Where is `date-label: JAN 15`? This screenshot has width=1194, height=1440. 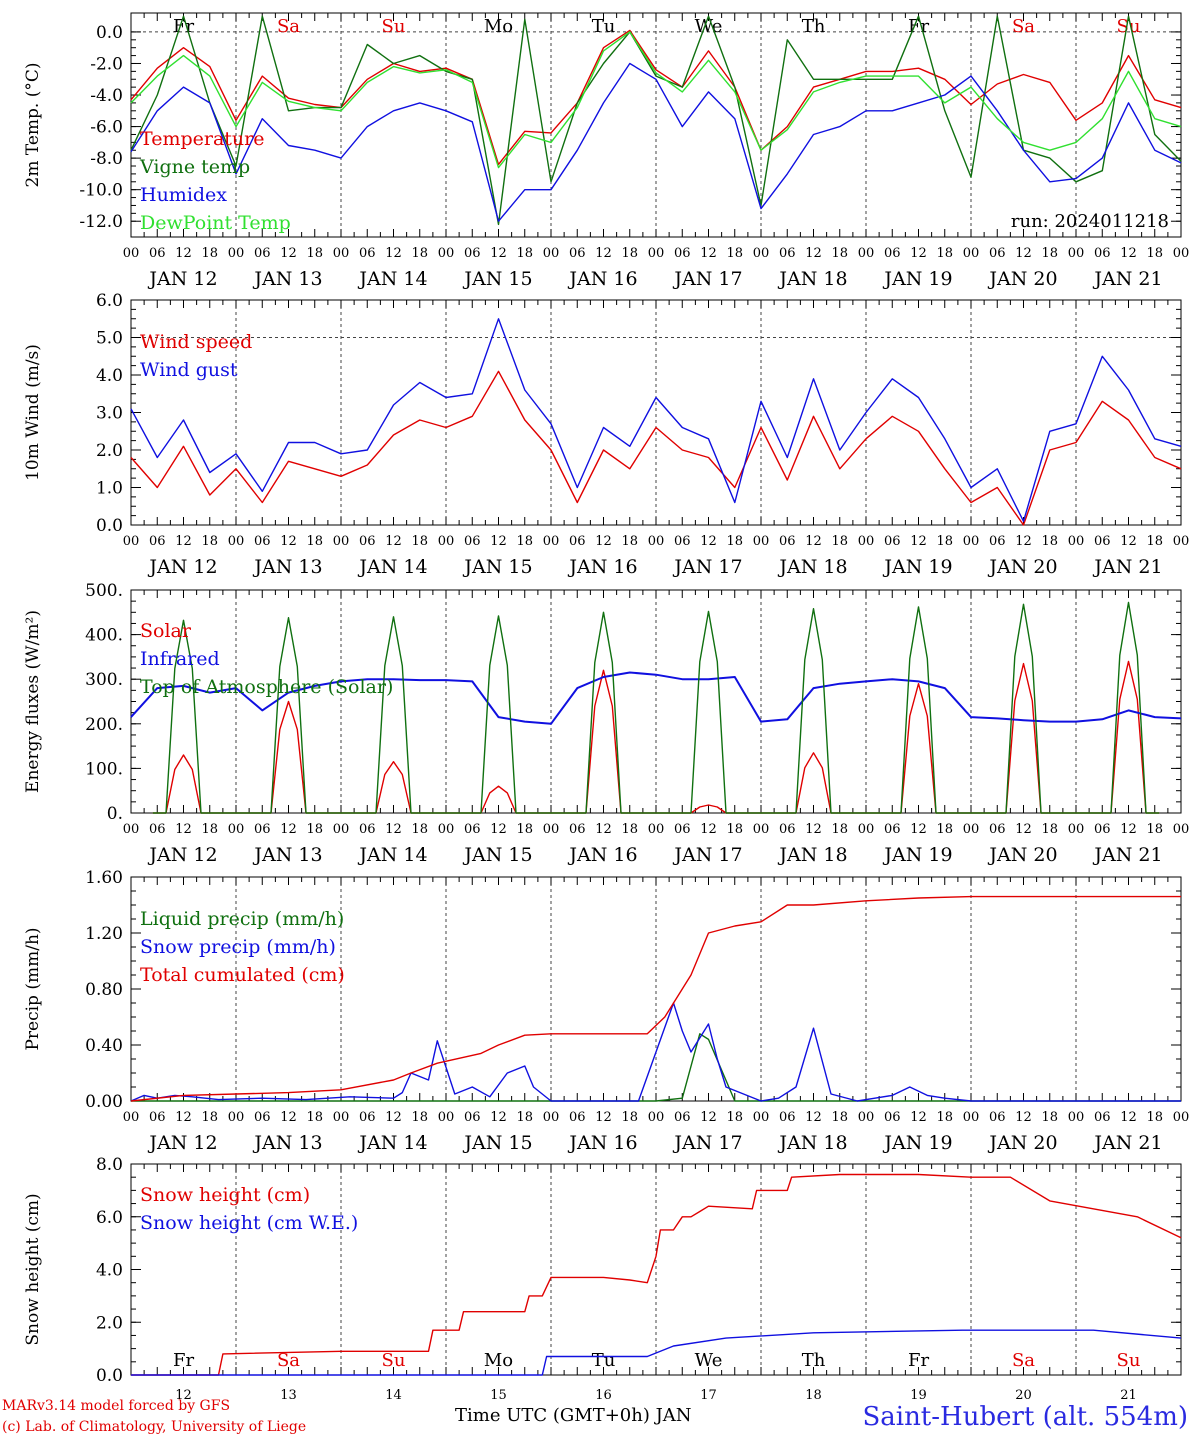 date-label: JAN 15 is located at coordinates (497, 855).